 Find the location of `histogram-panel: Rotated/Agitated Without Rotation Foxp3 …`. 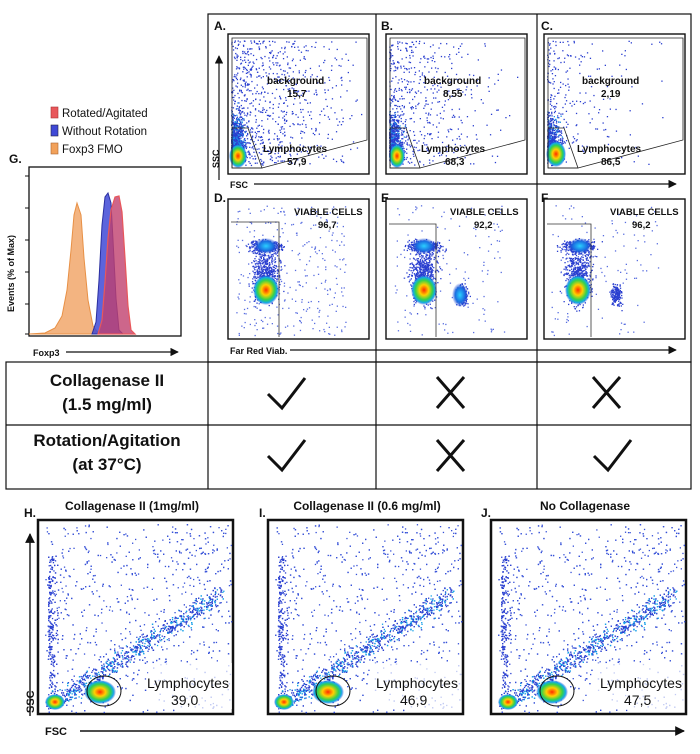

histogram-panel: Rotated/Agitated Without Rotation Foxp3 … is located at coordinates (94, 232).